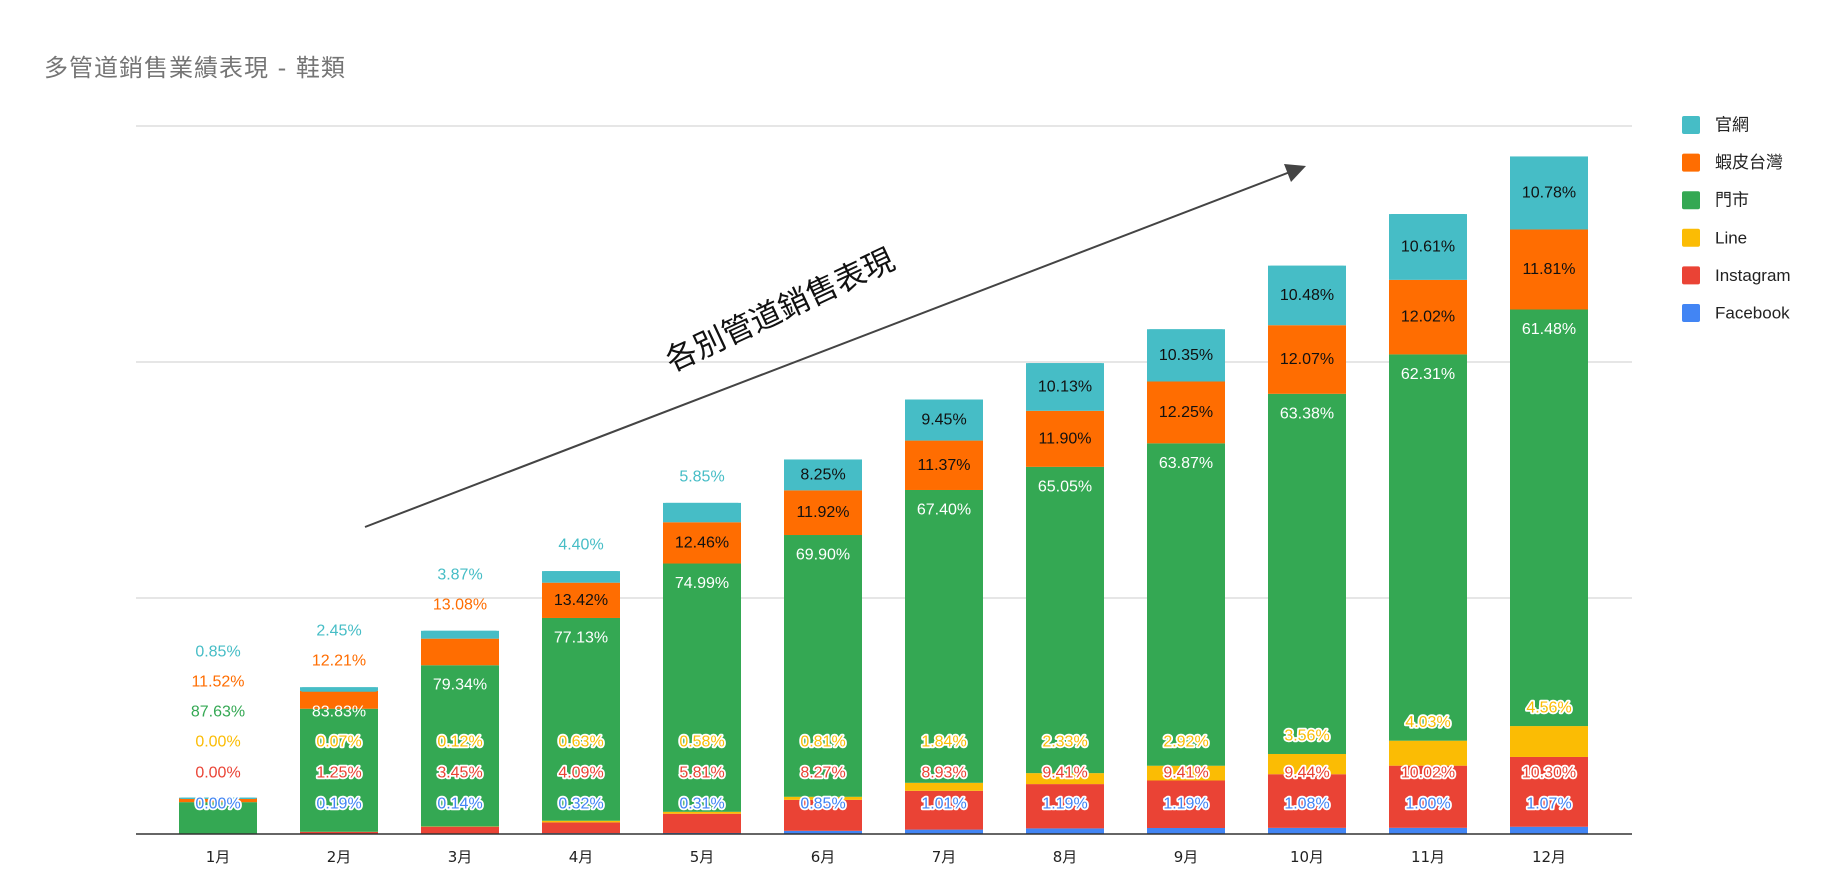 The image size is (1842, 890). I want to click on data-label-官網: 9.45%, so click(943, 420).